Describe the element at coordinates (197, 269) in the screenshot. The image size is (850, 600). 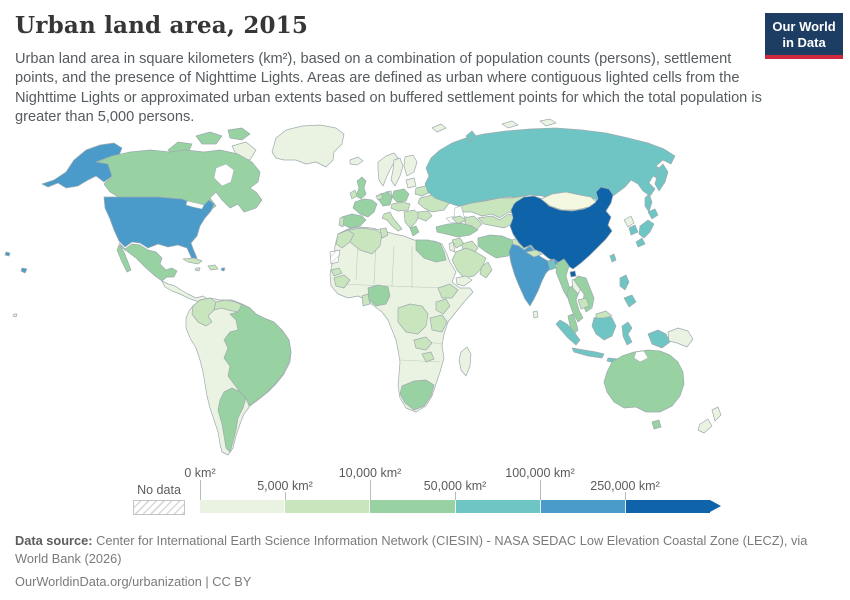
I see `country-jamaica` at that location.